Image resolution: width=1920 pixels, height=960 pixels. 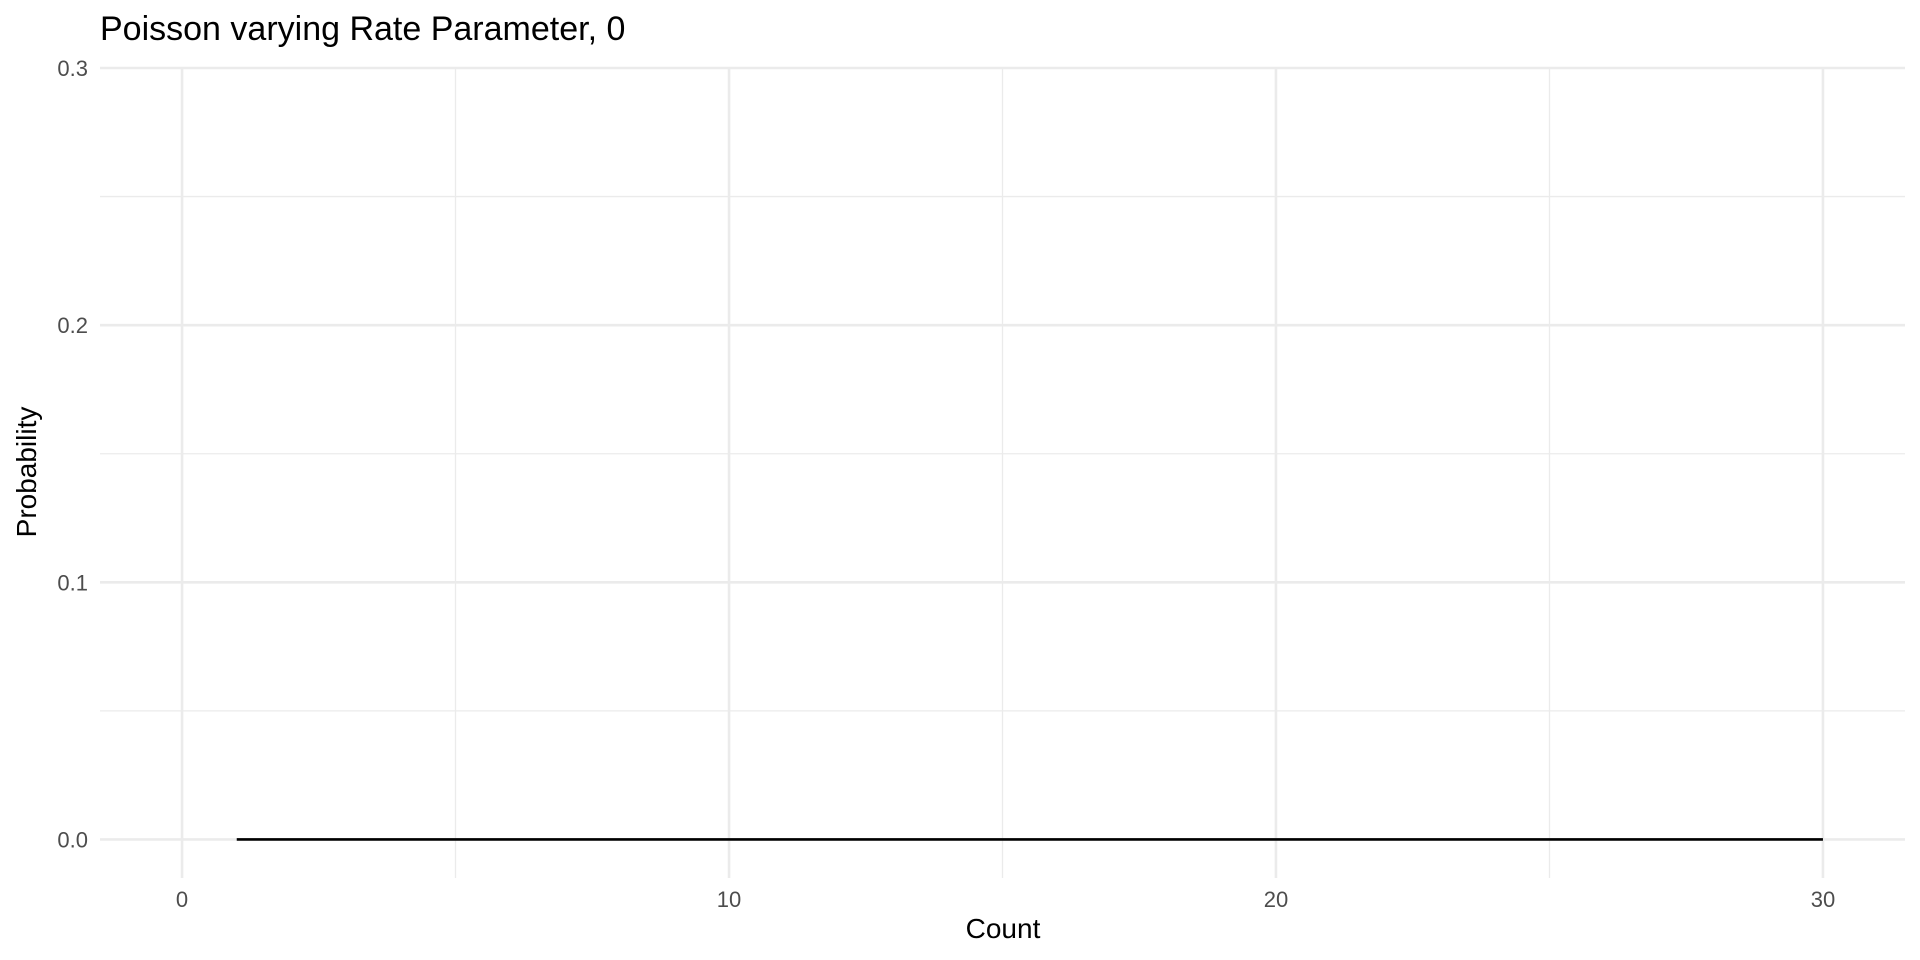 What do you see at coordinates (729, 899) in the screenshot?
I see `x-tick-label: 10` at bounding box center [729, 899].